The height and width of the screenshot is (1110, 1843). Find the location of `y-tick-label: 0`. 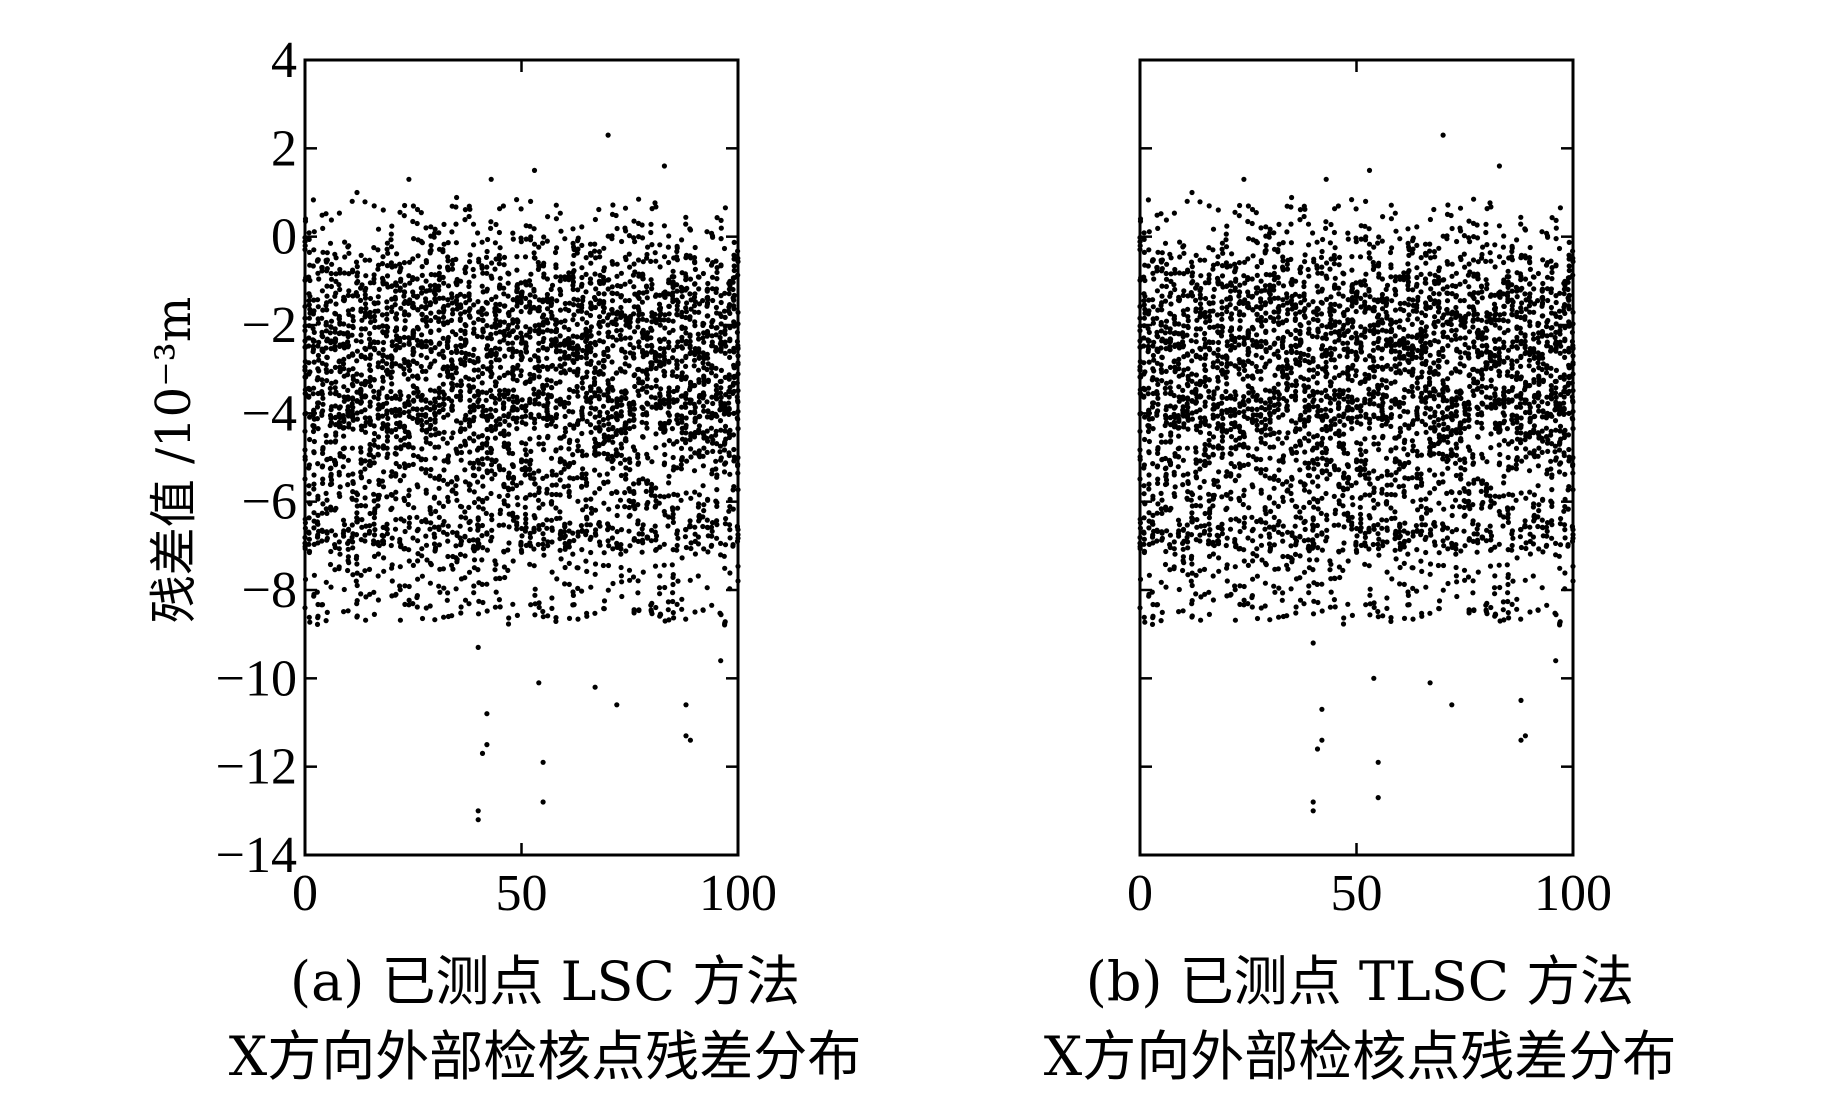

y-tick-label: 0 is located at coordinates (284, 237).